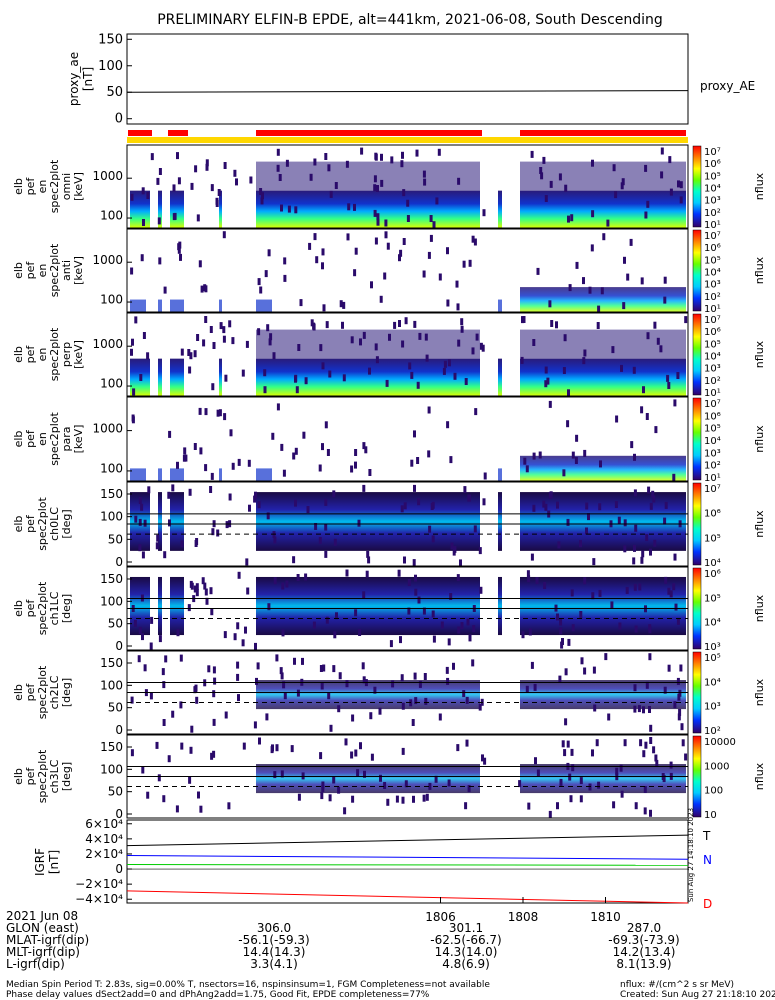  Describe the element at coordinates (66, 439) in the screenshot. I see `panel-ylabel-line: para` at that location.